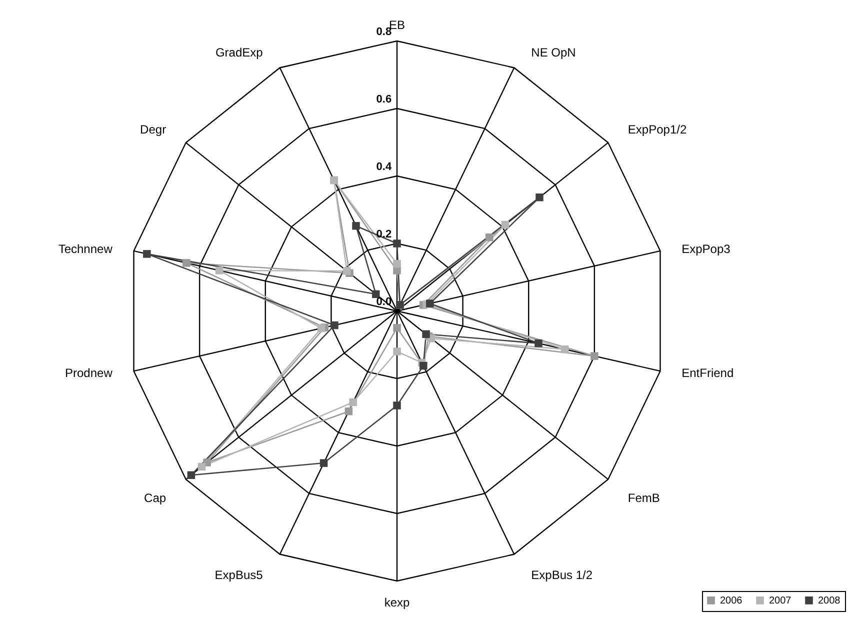 This screenshot has height=626, width=868. Describe the element at coordinates (553, 52) in the screenshot. I see `spoke-label: NE OpN` at that location.